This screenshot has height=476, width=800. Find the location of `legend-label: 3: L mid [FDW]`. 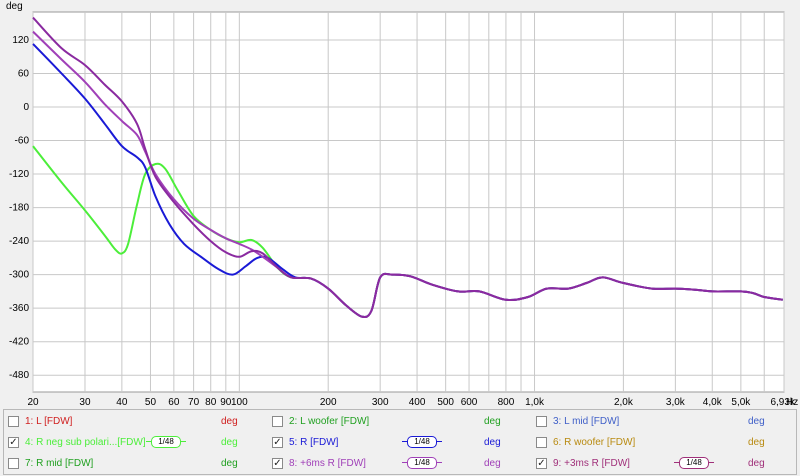

legend-label: 3: L mid [FDW] is located at coordinates (586, 421).